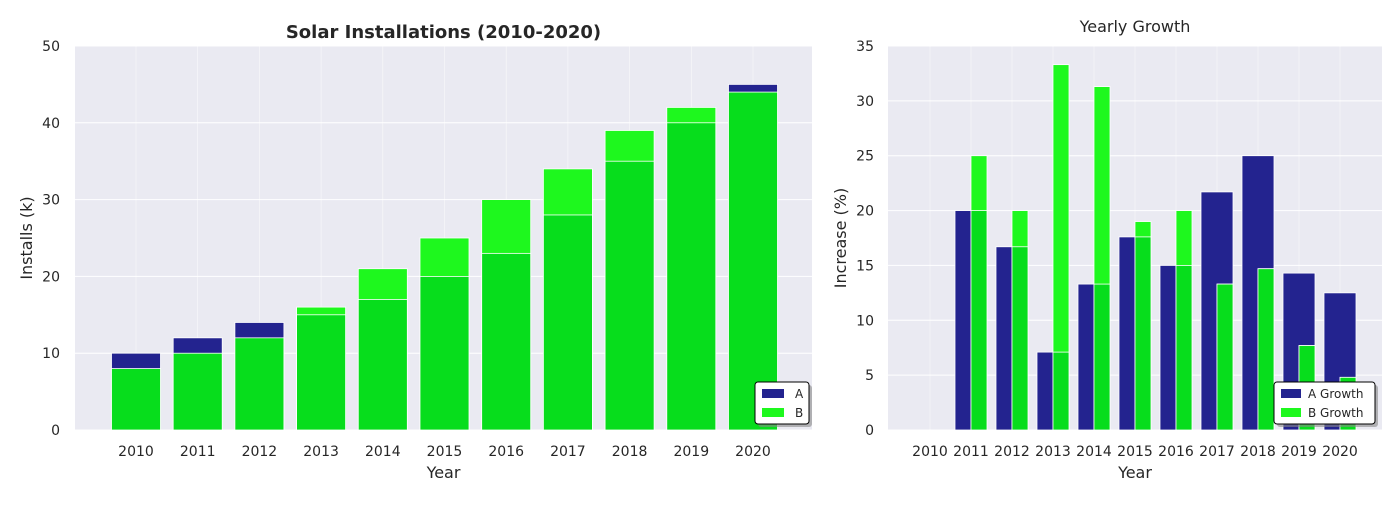 This screenshot has width=1400, height=505. What do you see at coordinates (51, 239) in the screenshot?
I see `y-tick-labels: 0 10 20 30 40 50` at bounding box center [51, 239].